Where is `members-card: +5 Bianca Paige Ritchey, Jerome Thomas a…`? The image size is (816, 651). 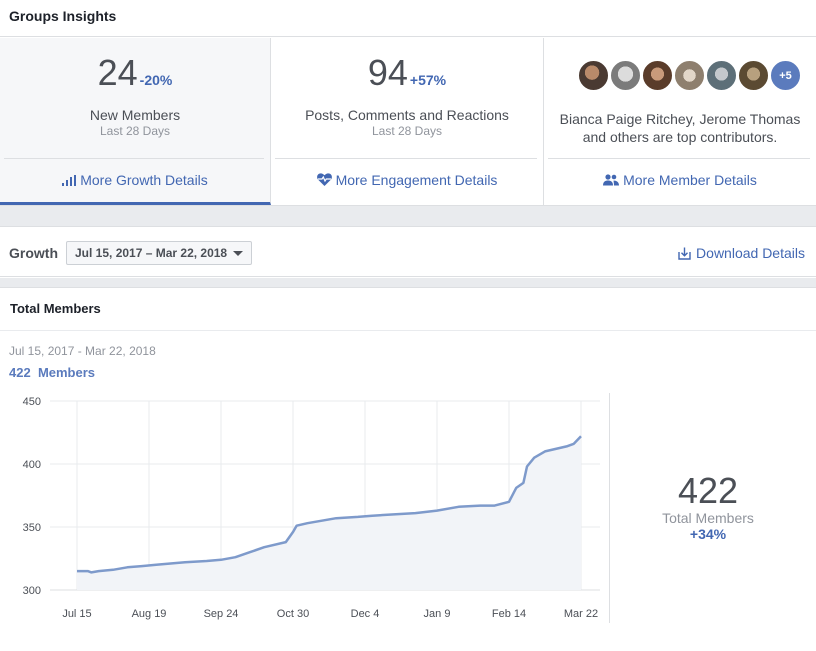
members-card: +5 Bianca Paige Ritchey, Jerome Thomas a… is located at coordinates (680, 121).